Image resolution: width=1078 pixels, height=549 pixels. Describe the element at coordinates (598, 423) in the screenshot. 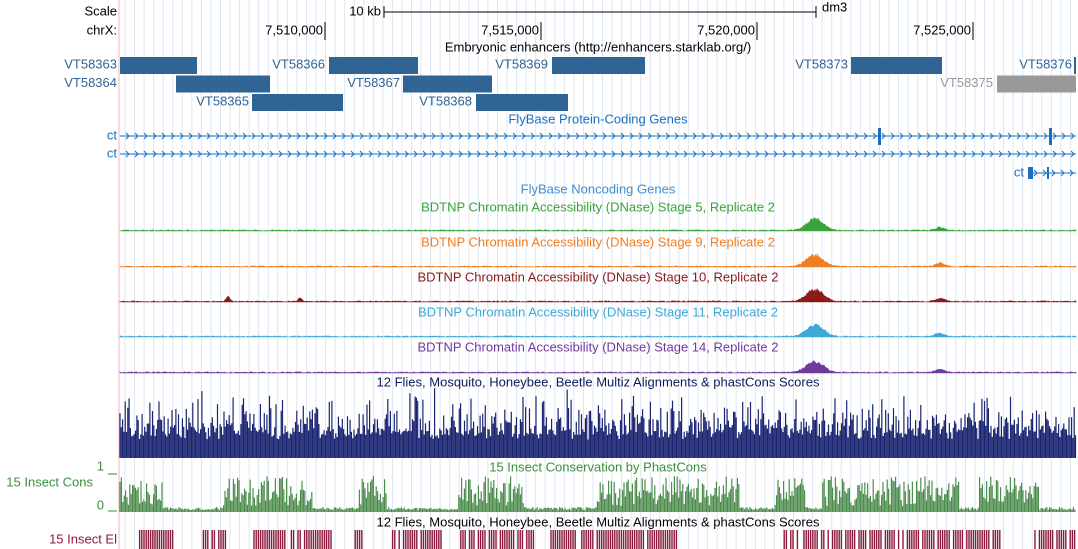

I see `alignment-bars` at that location.